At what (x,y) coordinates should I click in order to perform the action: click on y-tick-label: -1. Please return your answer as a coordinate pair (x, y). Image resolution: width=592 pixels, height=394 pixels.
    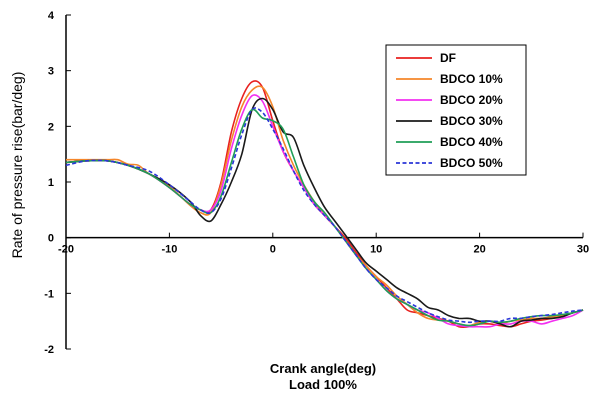
    Looking at the image, I should click on (49, 294).